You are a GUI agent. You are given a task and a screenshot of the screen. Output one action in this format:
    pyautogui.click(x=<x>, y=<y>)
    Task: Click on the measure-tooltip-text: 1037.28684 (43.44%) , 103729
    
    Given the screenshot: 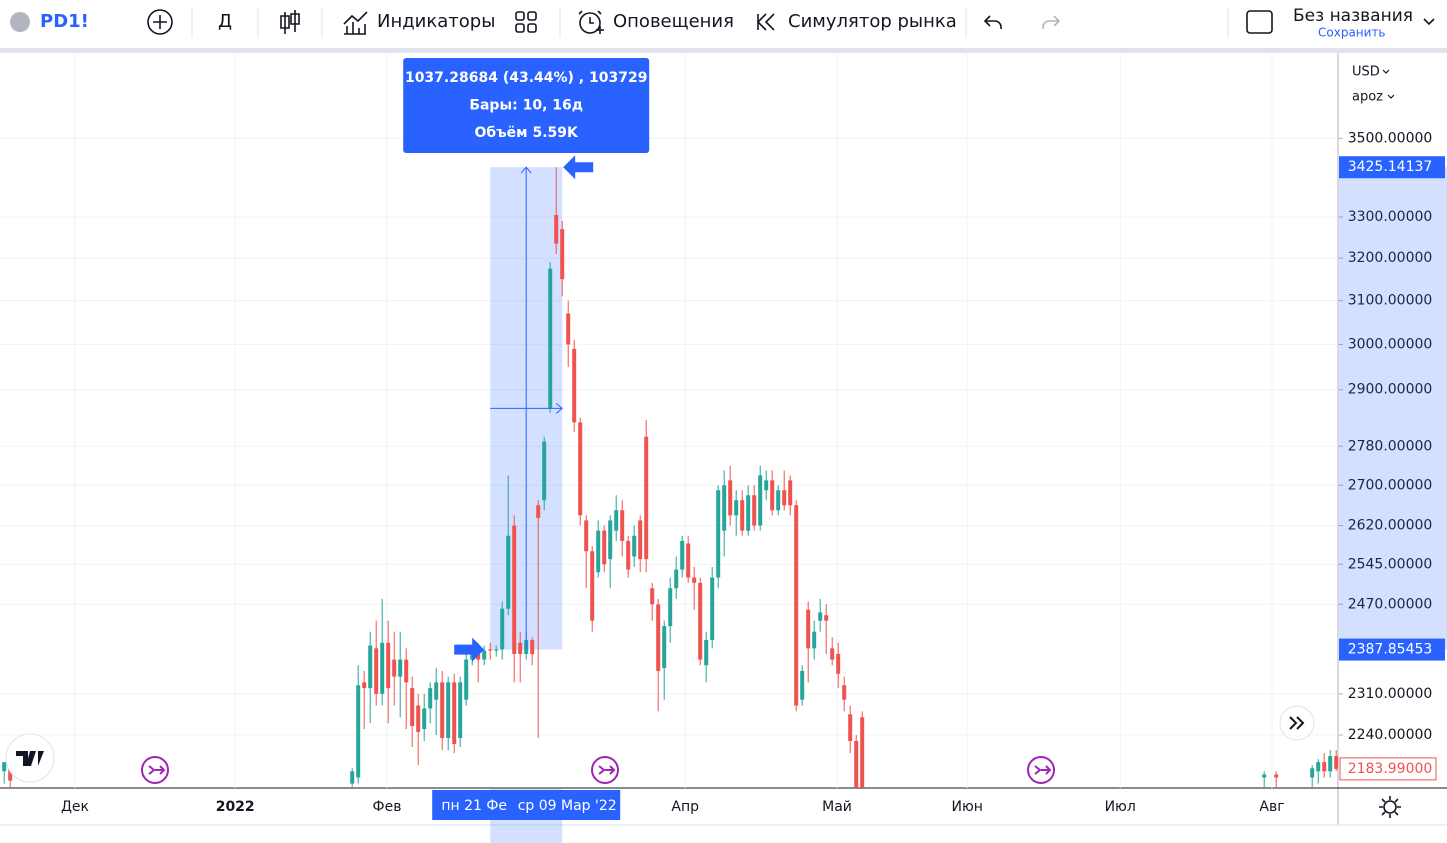 What is the action you would take?
    pyautogui.click(x=526, y=78)
    